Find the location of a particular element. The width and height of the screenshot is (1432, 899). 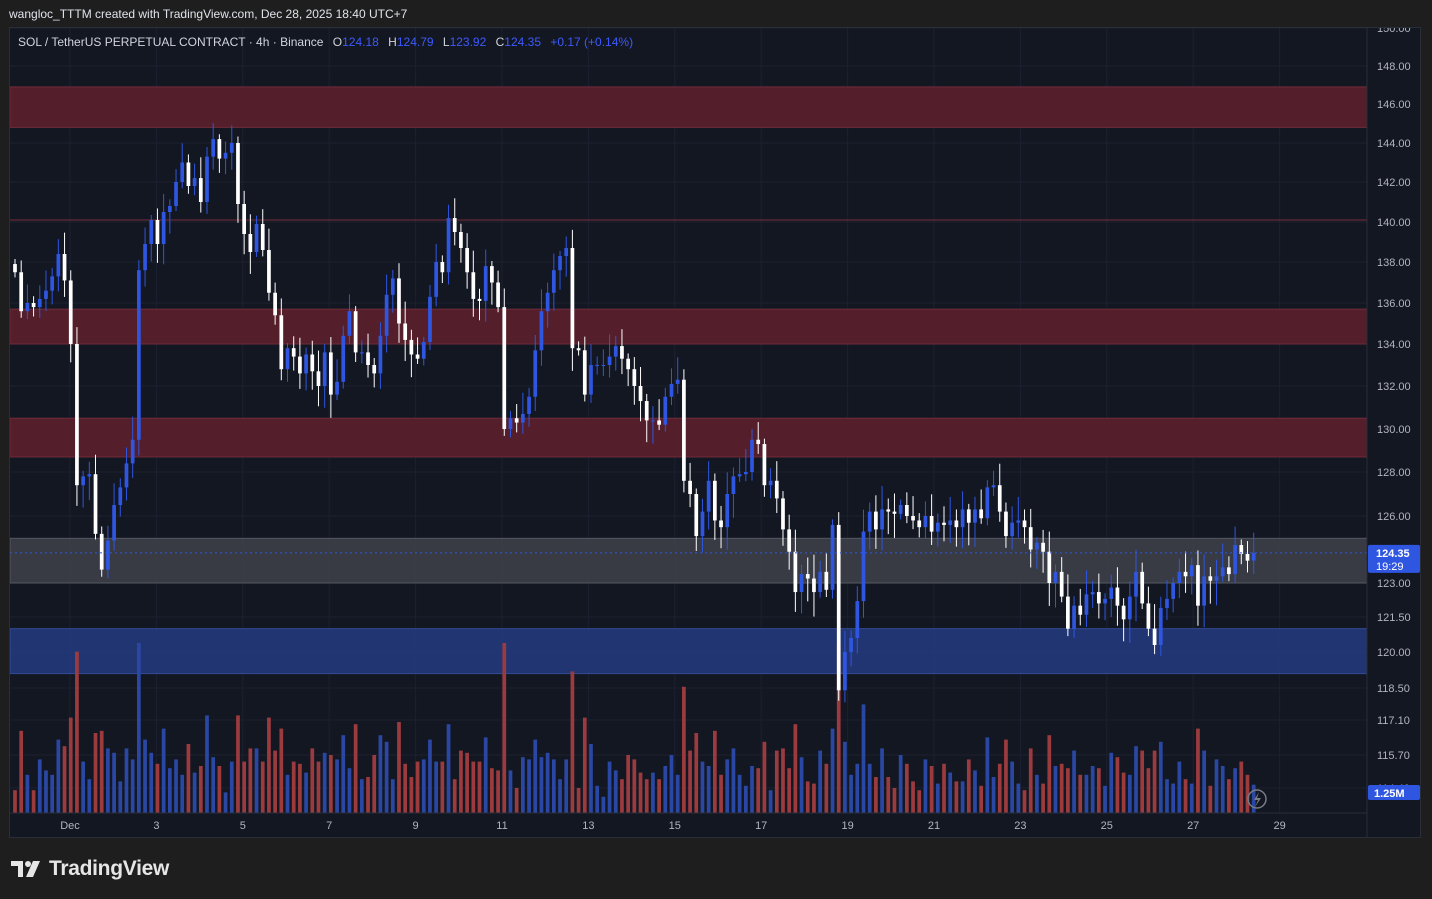

current-zone is located at coordinates (689, 560).